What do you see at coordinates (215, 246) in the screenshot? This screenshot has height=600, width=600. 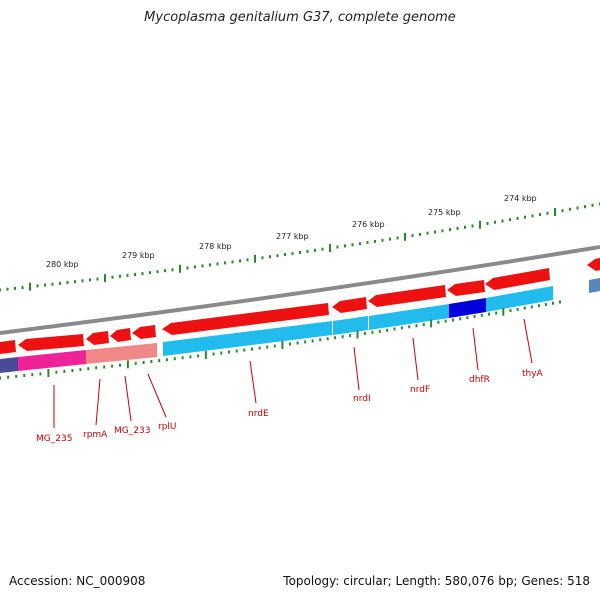 I see `kbp-label: 278 kbp` at bounding box center [215, 246].